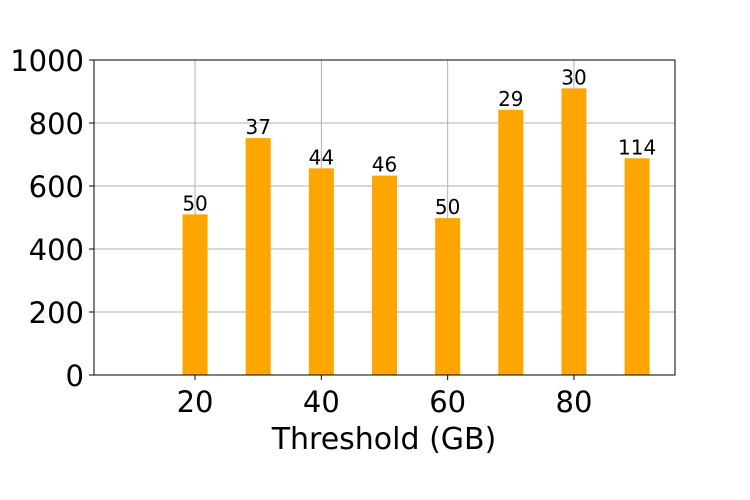 Image resolution: width=750 pixels, height=500 pixels. Describe the element at coordinates (52, 218) in the screenshot. I see `y-axis-ticks: 0 200 400 600 800 1000` at that location.